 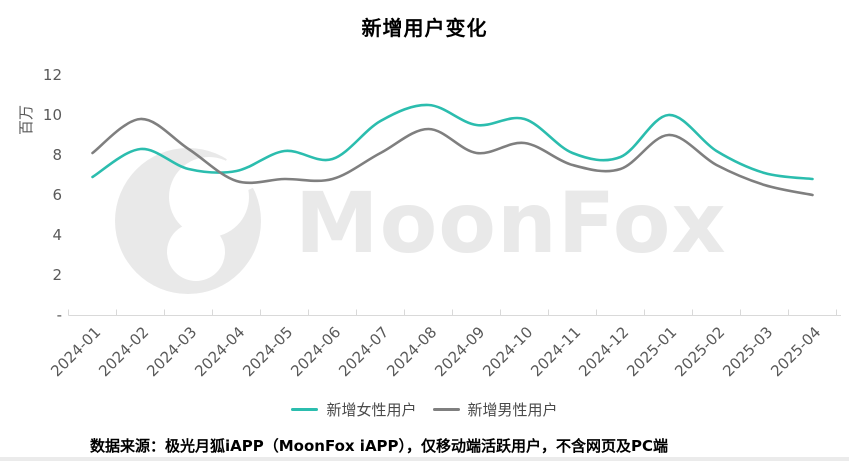 I want to click on series-line-female, so click(x=452, y=142).